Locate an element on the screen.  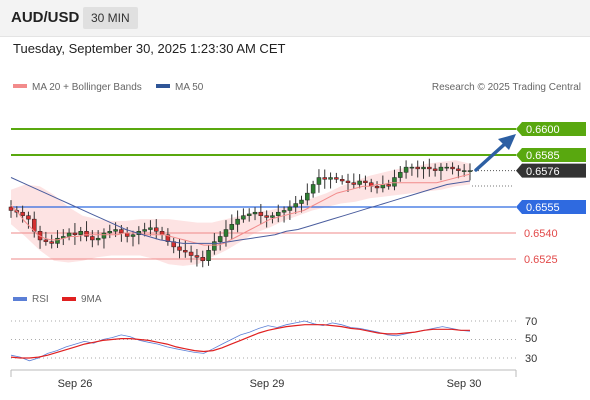
level-label-3: 0.6540 is located at coordinates (541, 234).